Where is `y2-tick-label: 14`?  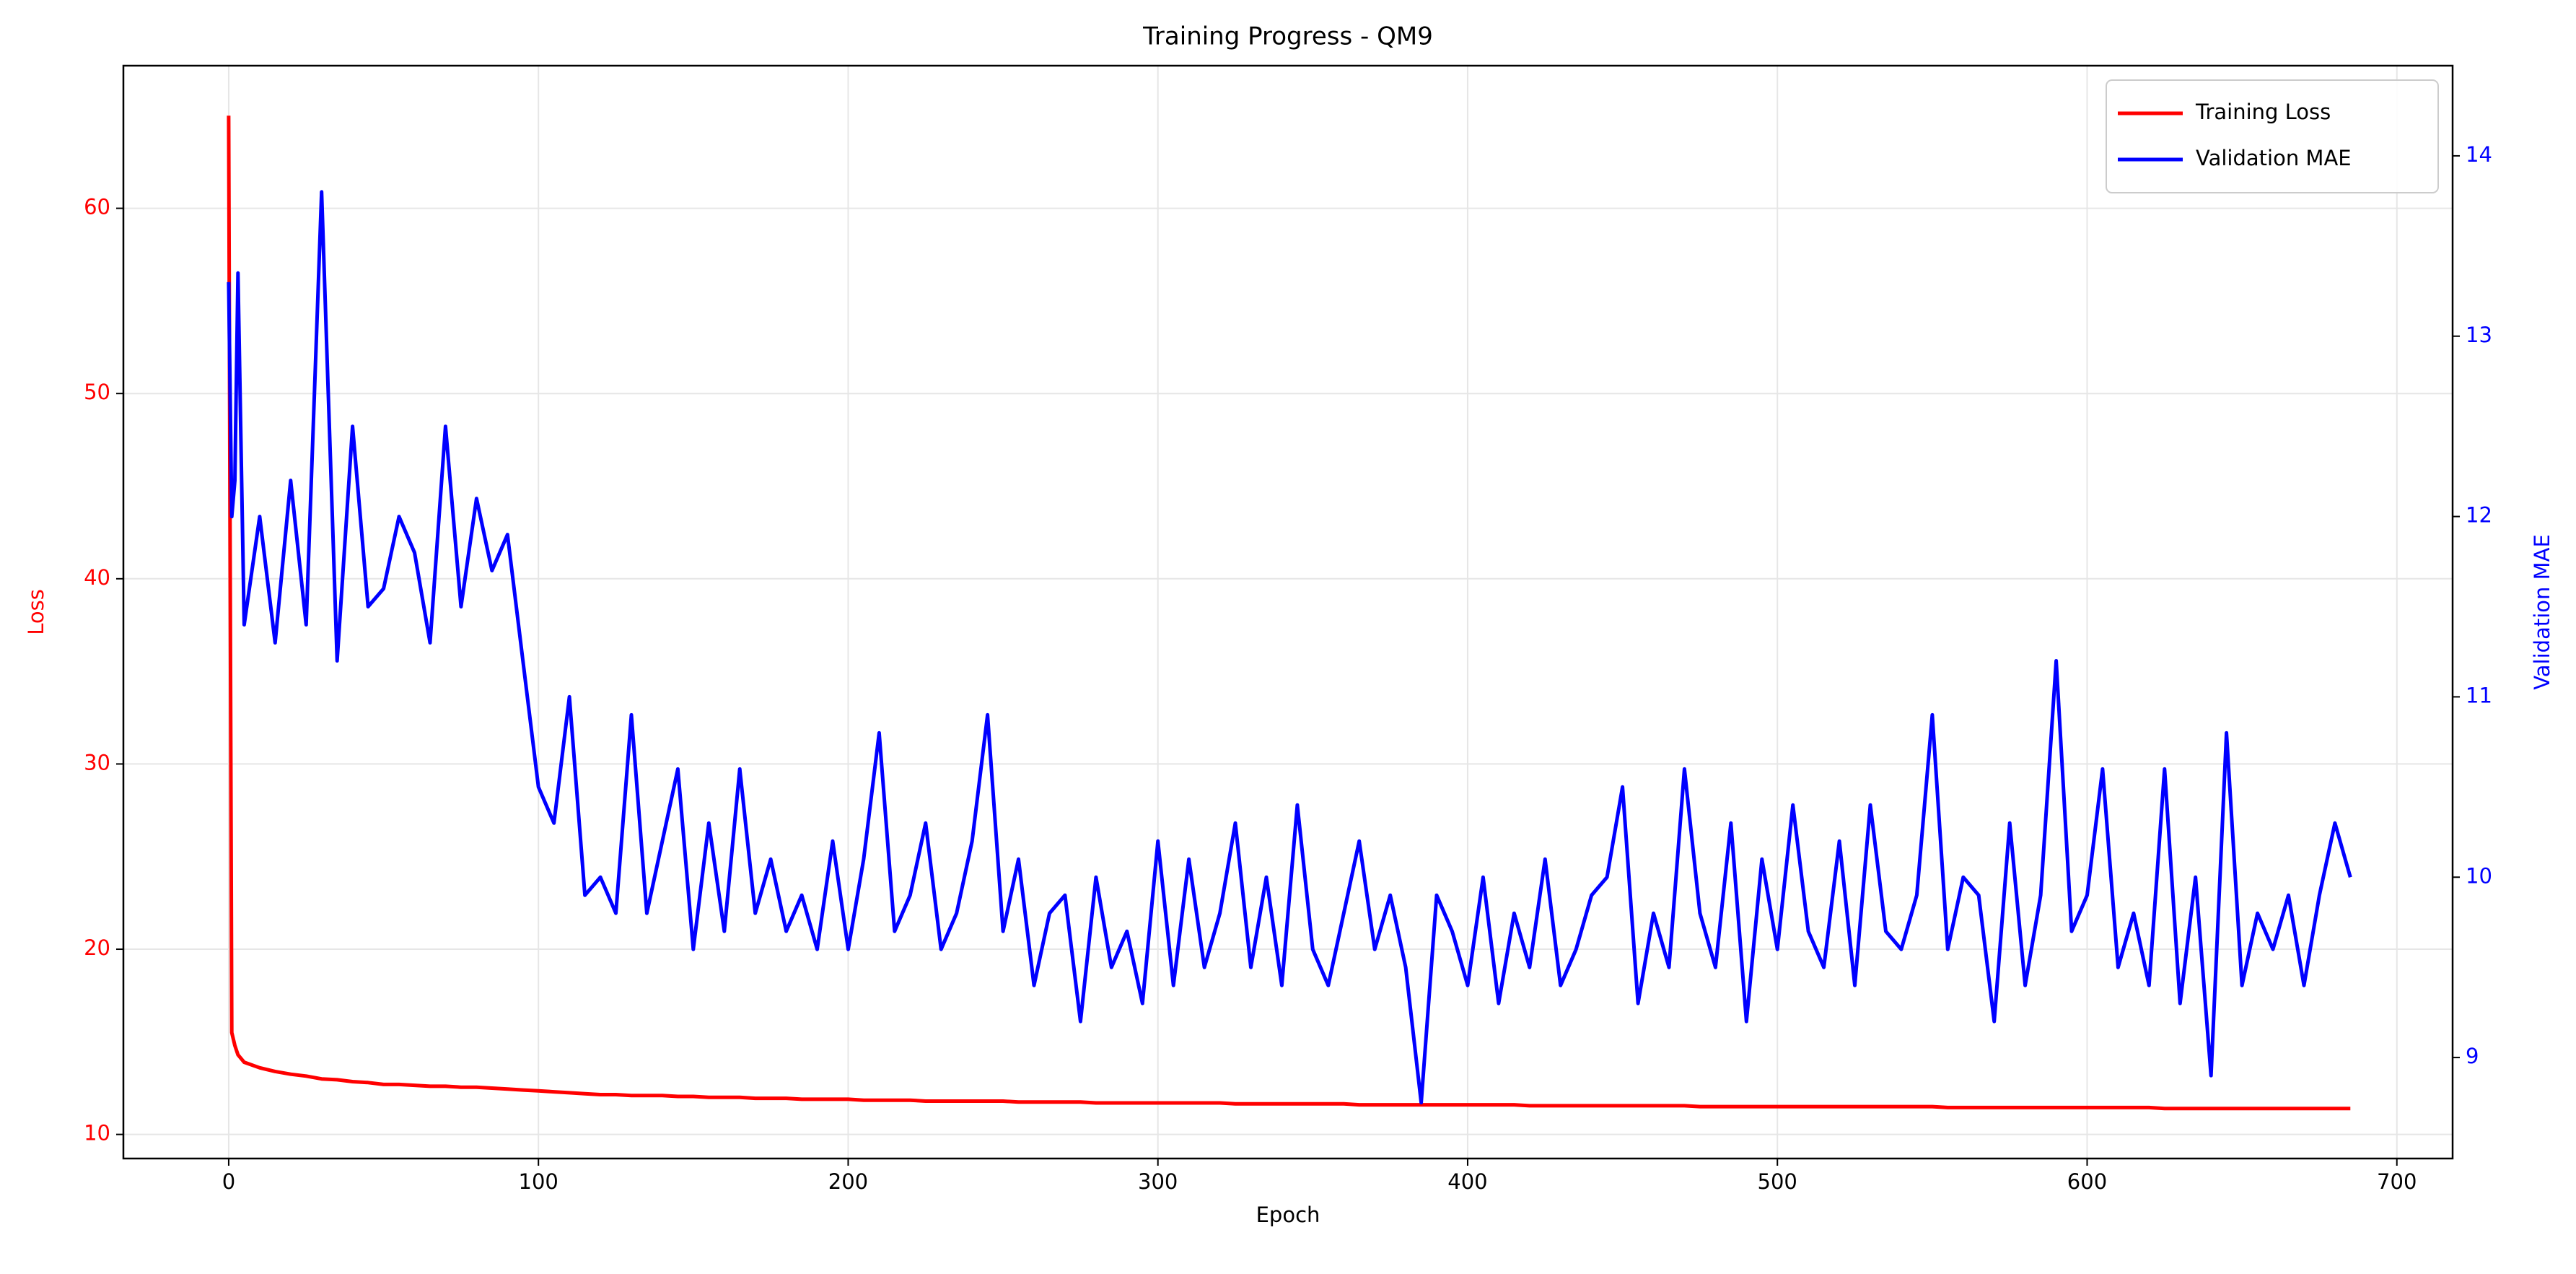 y2-tick-label: 14 is located at coordinates (2479, 154).